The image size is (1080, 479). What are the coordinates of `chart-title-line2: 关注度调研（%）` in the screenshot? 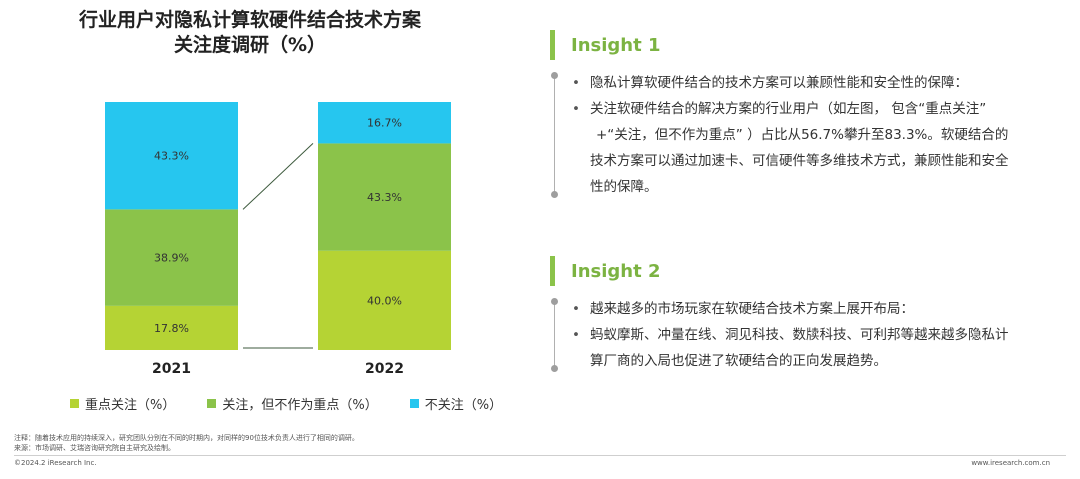 It's located at (250, 45).